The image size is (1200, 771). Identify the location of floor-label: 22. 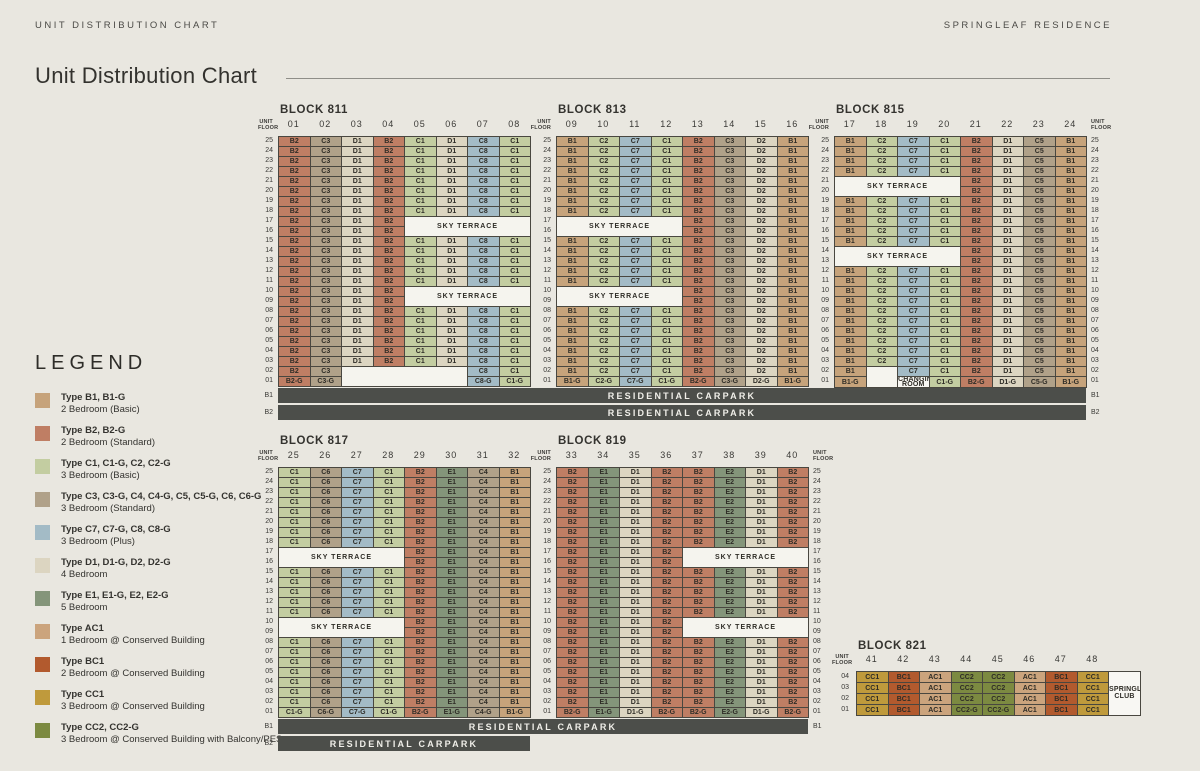
(547, 501).